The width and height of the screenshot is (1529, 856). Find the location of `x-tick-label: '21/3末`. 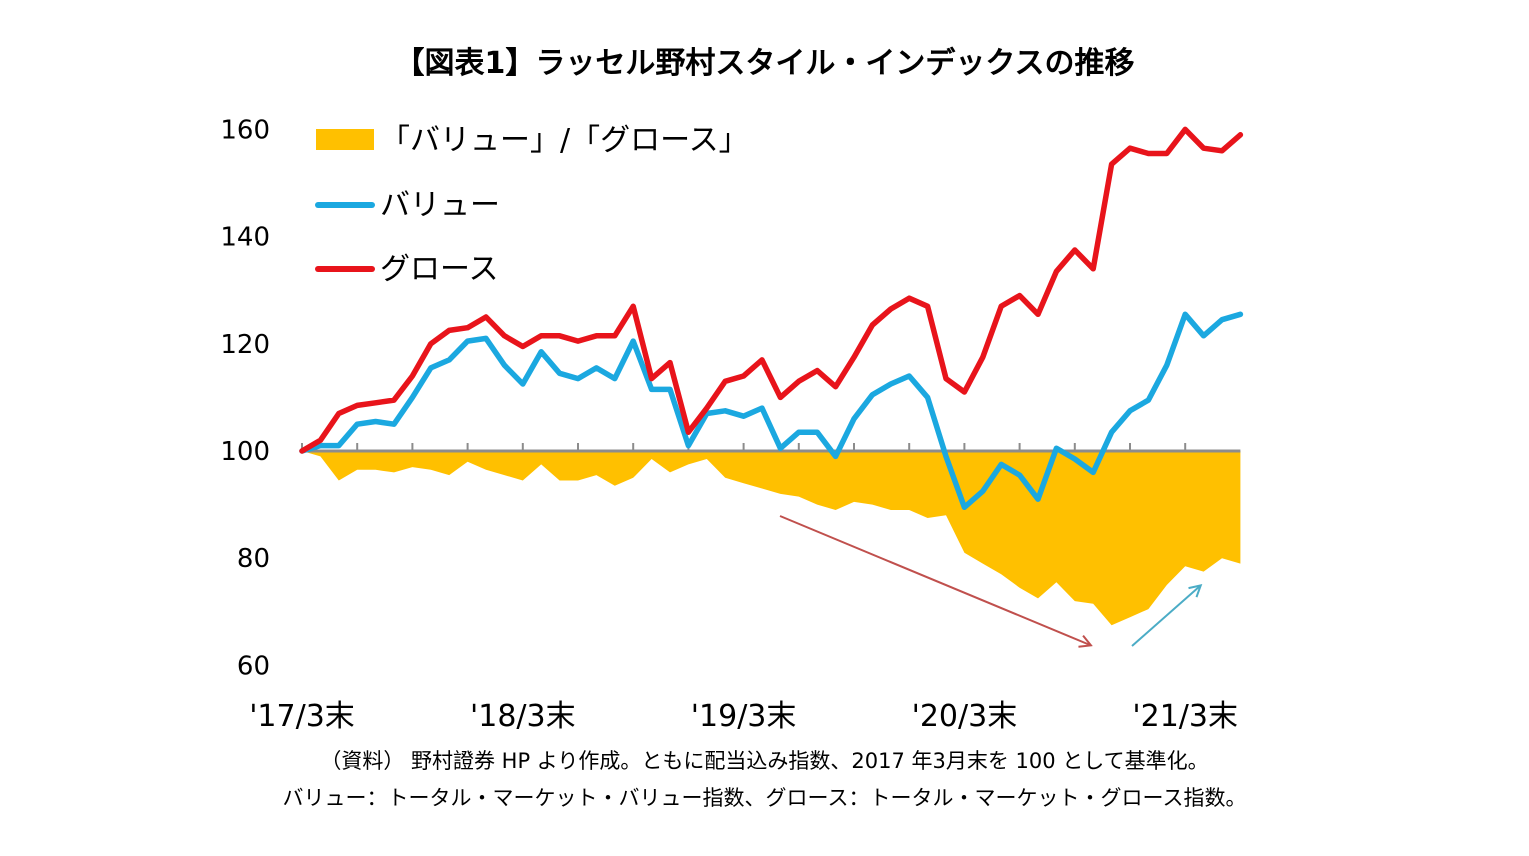

x-tick-label: '21/3末 is located at coordinates (1185, 716).